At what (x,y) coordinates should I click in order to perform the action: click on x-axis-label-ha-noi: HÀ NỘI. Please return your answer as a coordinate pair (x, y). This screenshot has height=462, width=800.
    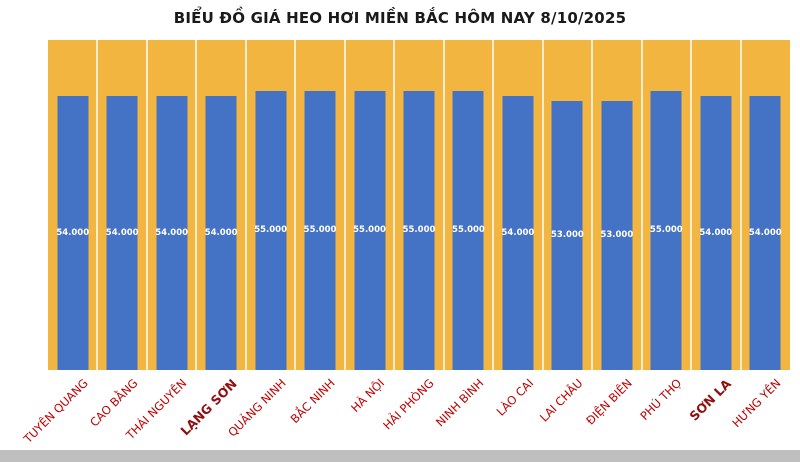
    Looking at the image, I should click on (368, 396).